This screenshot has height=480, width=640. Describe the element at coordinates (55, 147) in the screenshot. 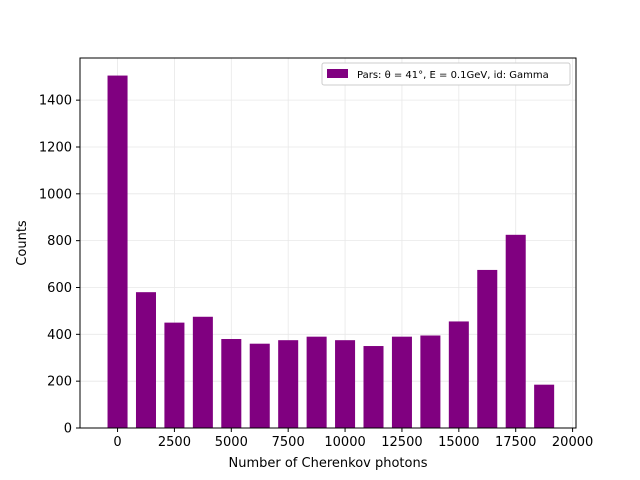

I see `y-tick-label: 1200` at that location.